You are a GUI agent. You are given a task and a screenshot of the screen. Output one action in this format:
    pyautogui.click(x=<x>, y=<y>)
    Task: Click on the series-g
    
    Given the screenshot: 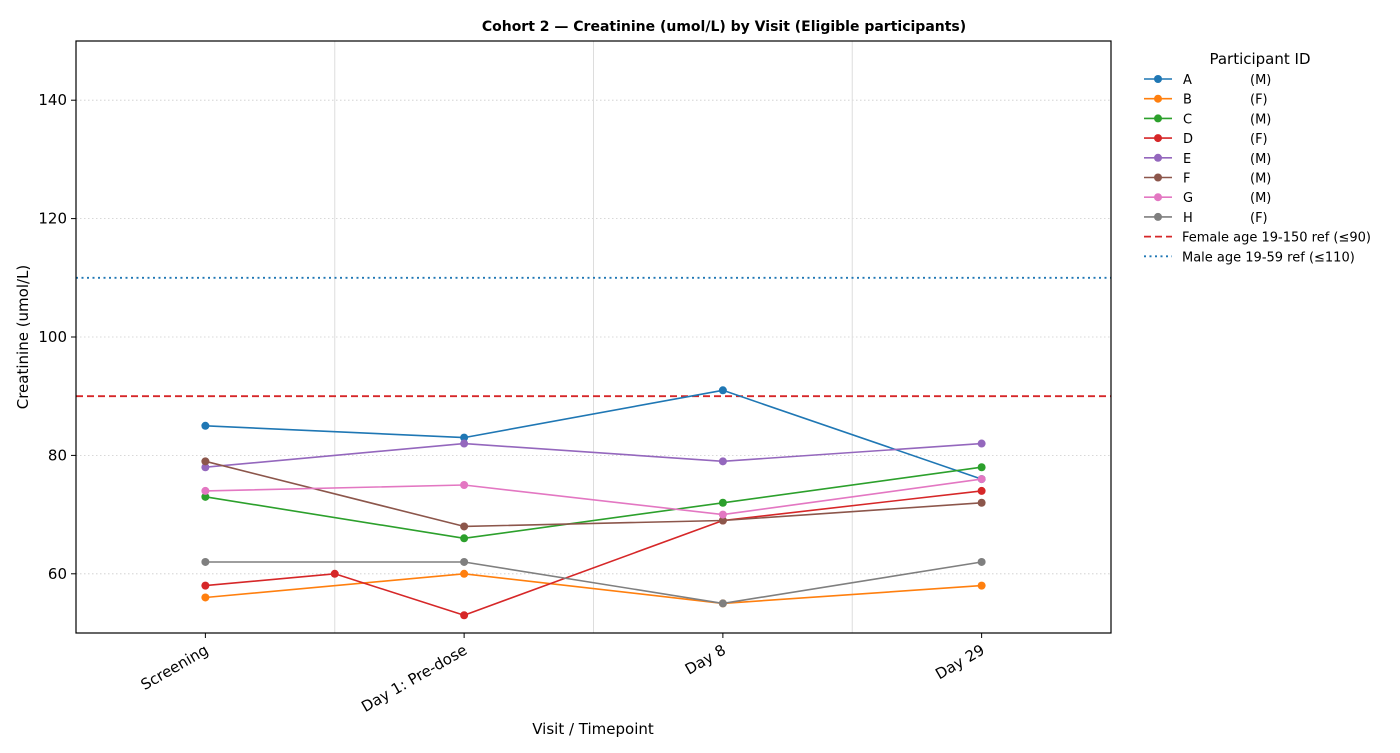 What is the action you would take?
    pyautogui.click(x=593, y=497)
    